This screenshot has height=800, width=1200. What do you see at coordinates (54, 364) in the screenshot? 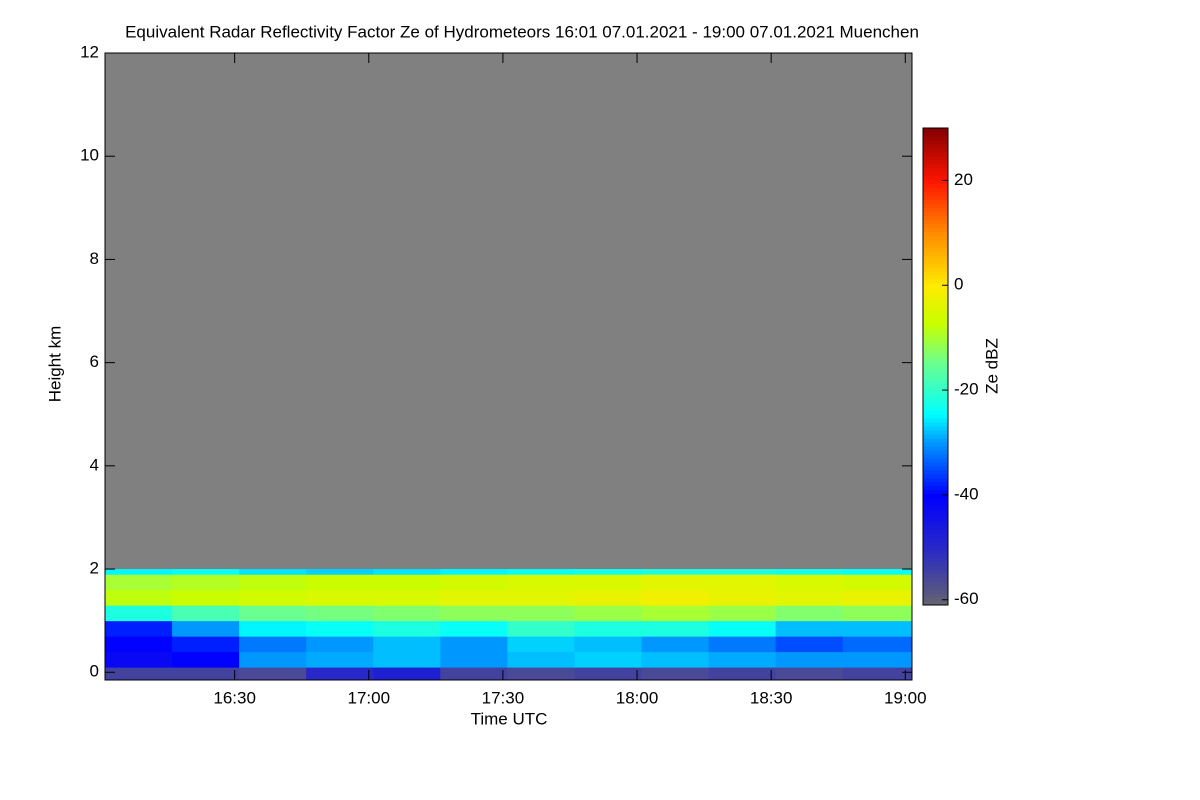
I see `y-axis-label: Height km` at bounding box center [54, 364].